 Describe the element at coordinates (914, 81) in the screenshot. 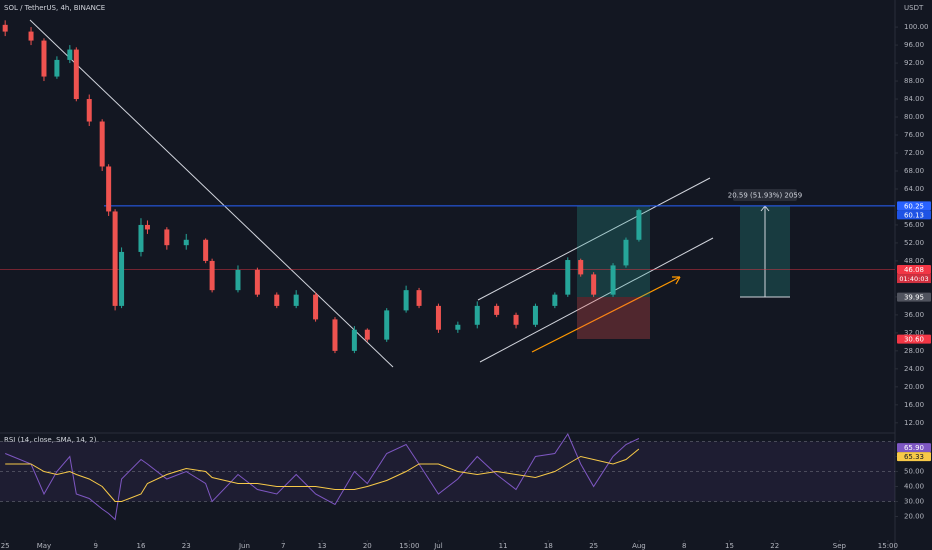

I see `y-tick-label: 88.00` at that location.